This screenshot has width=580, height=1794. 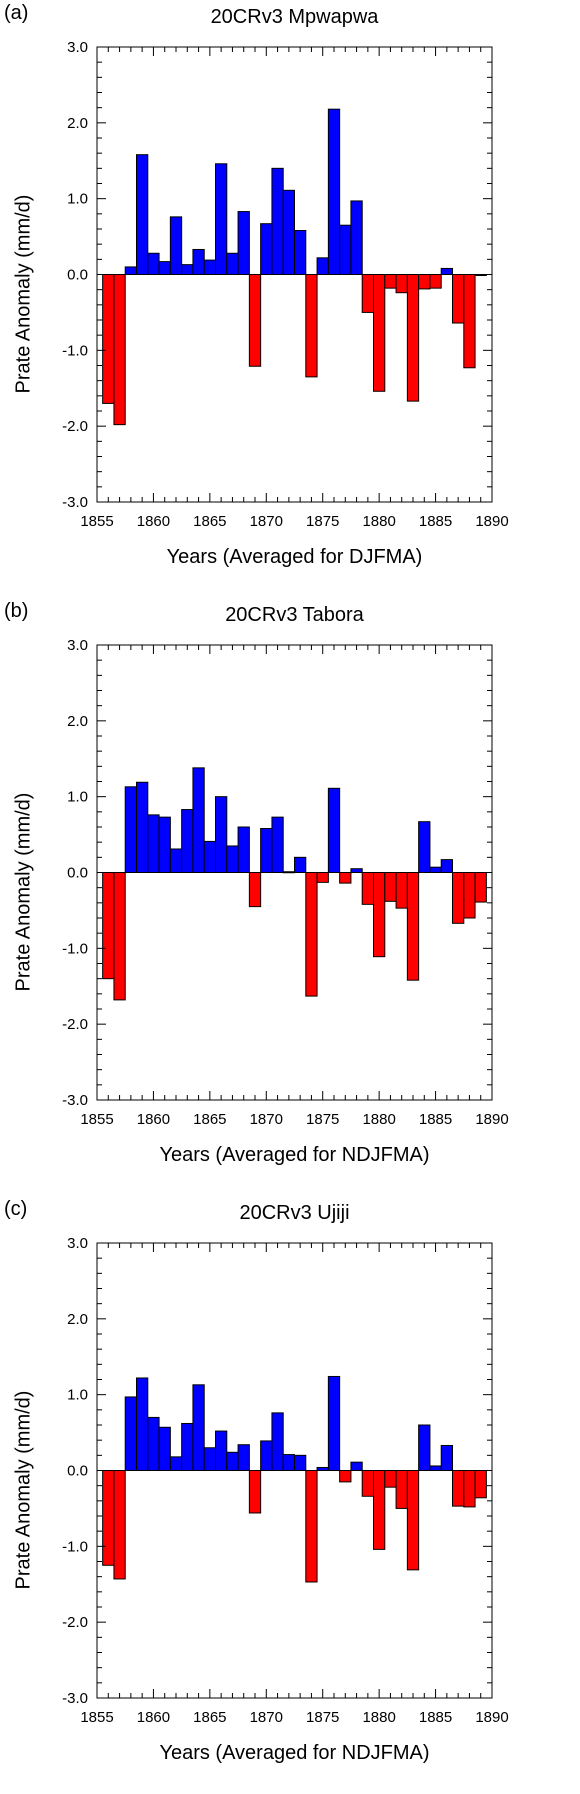 I want to click on y-tick-label: 2.0, so click(x=77, y=721).